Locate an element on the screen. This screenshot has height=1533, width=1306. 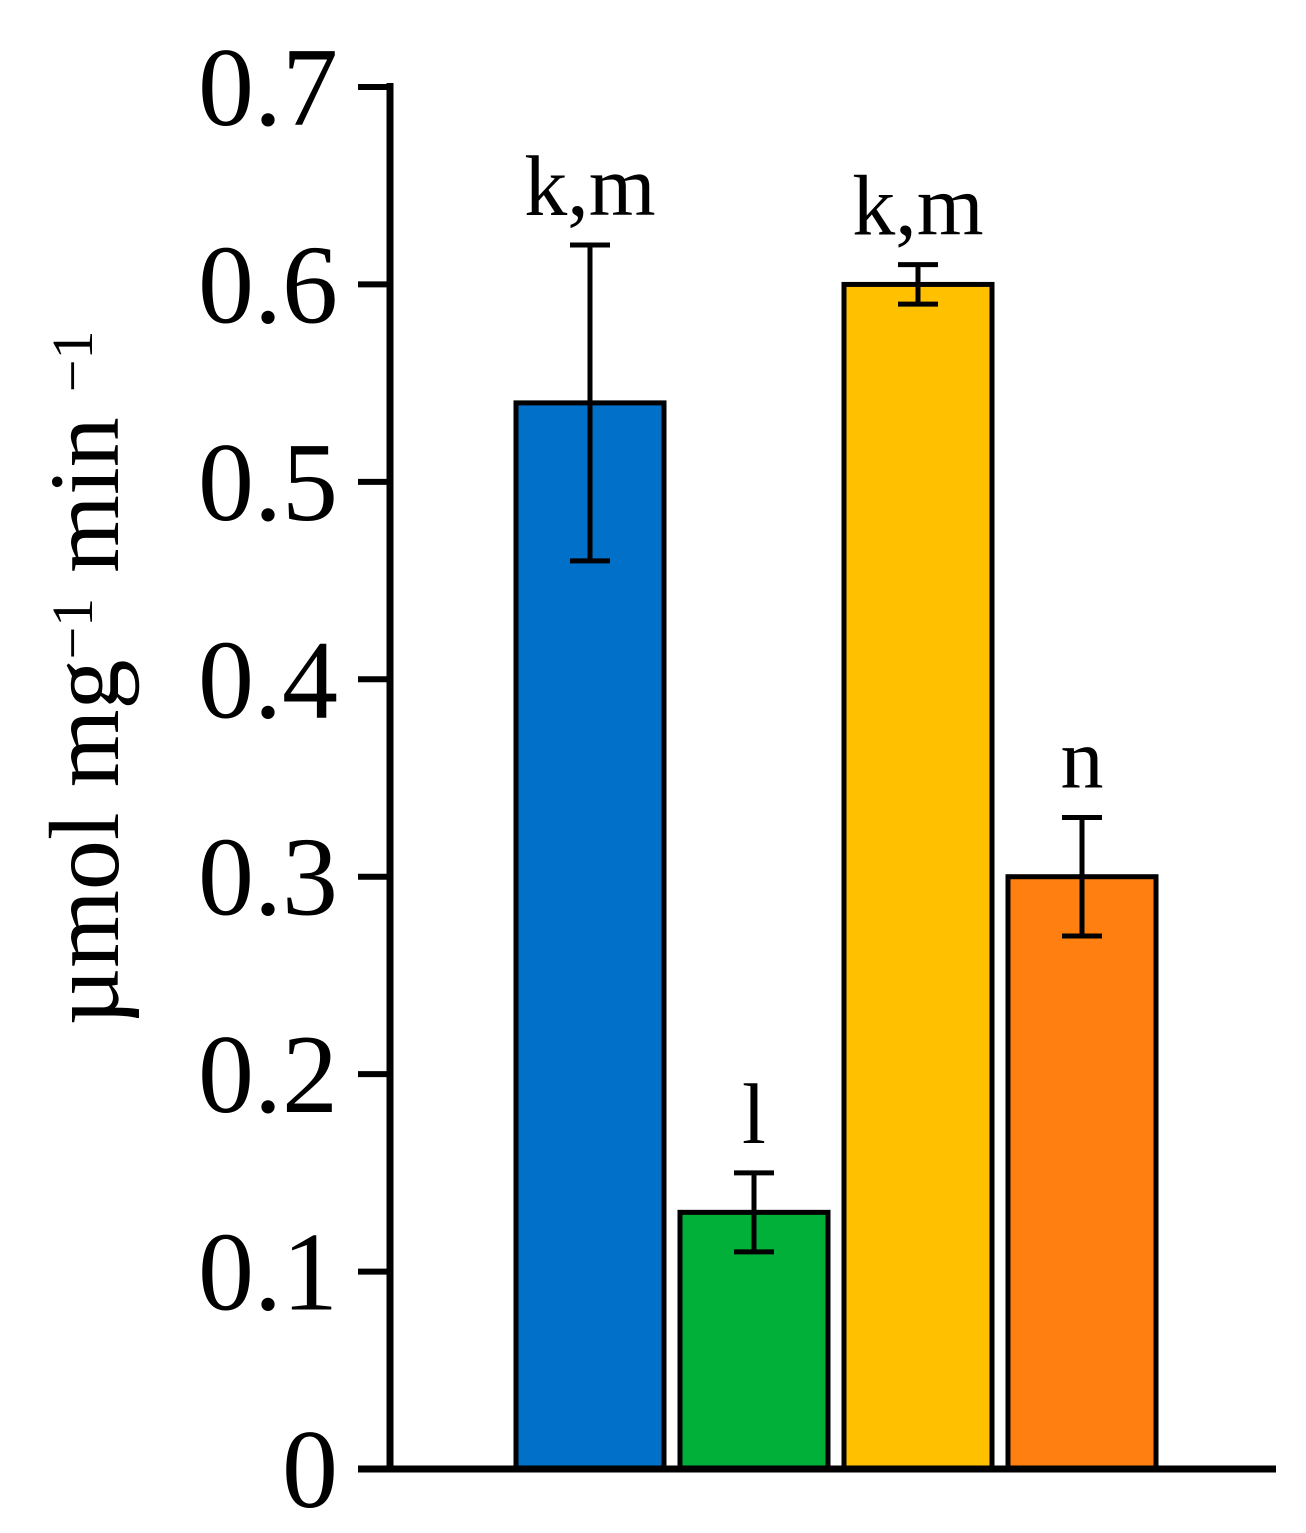
y-tick-label: 0.3 is located at coordinates (268, 878).